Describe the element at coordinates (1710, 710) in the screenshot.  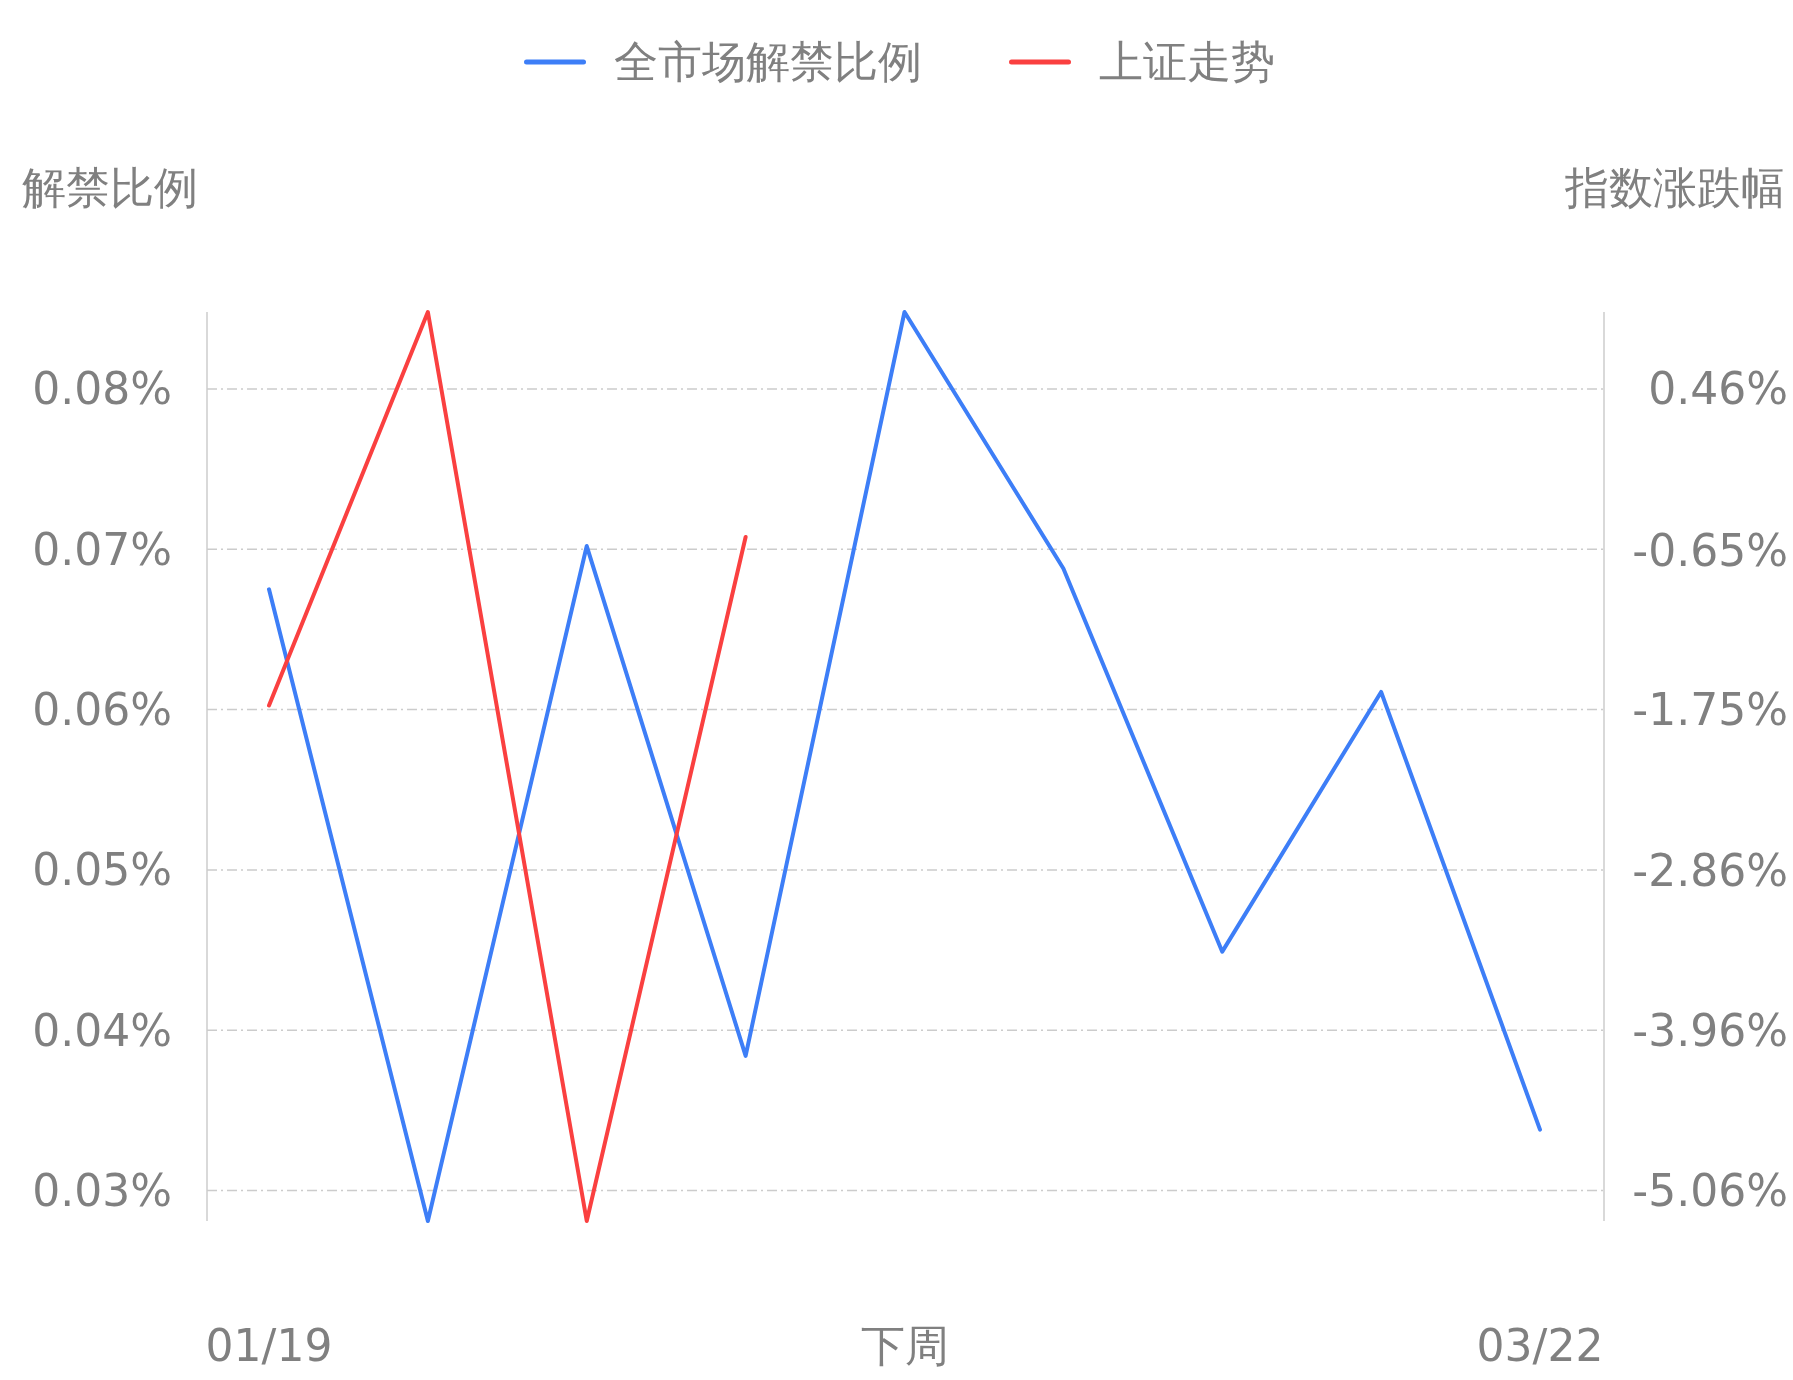
I see `y2-tick-label: -1.75%` at that location.